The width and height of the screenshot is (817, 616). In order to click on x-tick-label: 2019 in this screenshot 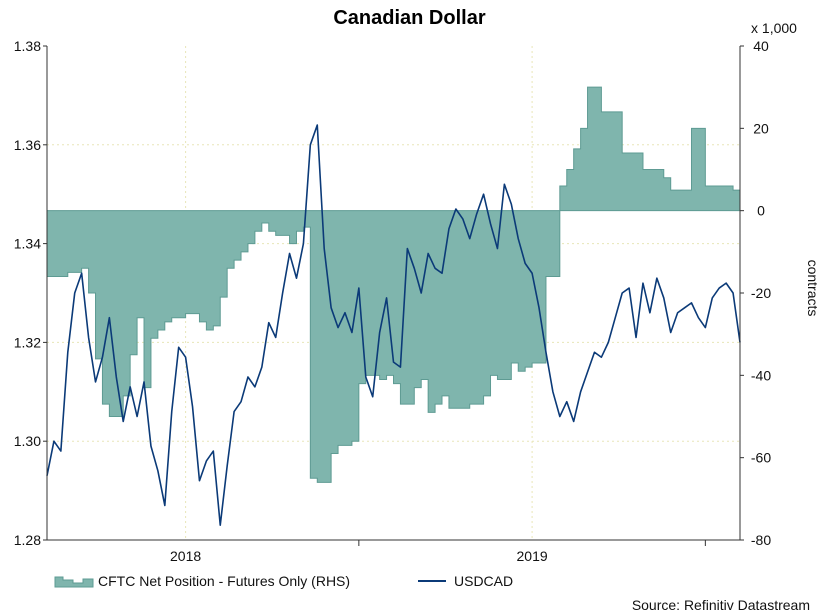, I will do `click(532, 556)`.